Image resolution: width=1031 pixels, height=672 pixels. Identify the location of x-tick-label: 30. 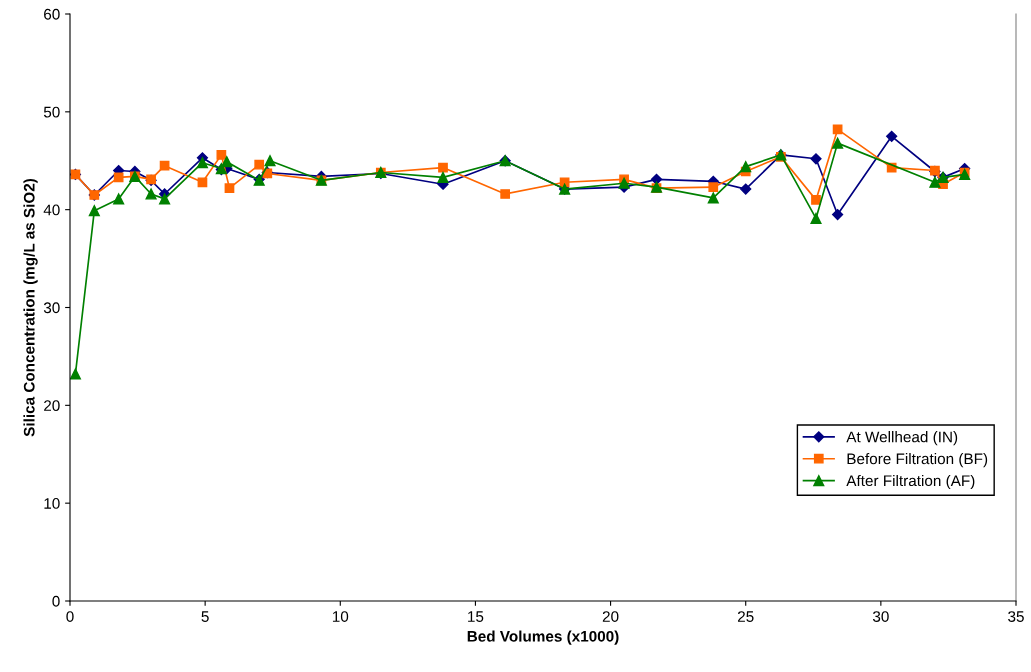
(880, 616).